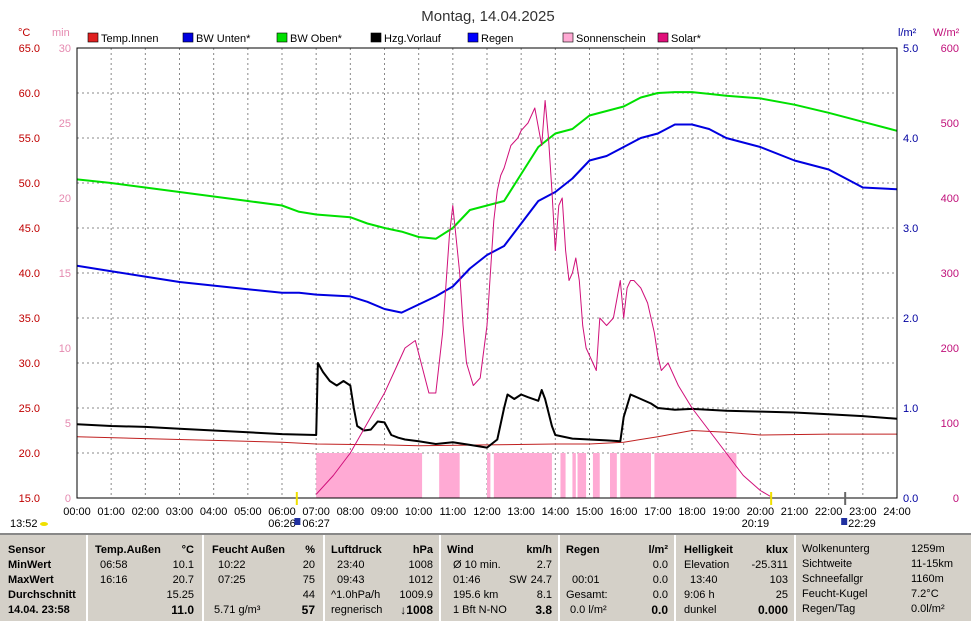  Describe the element at coordinates (659, 610) in the screenshot. I see `rain-current-value: 0.0` at that location.